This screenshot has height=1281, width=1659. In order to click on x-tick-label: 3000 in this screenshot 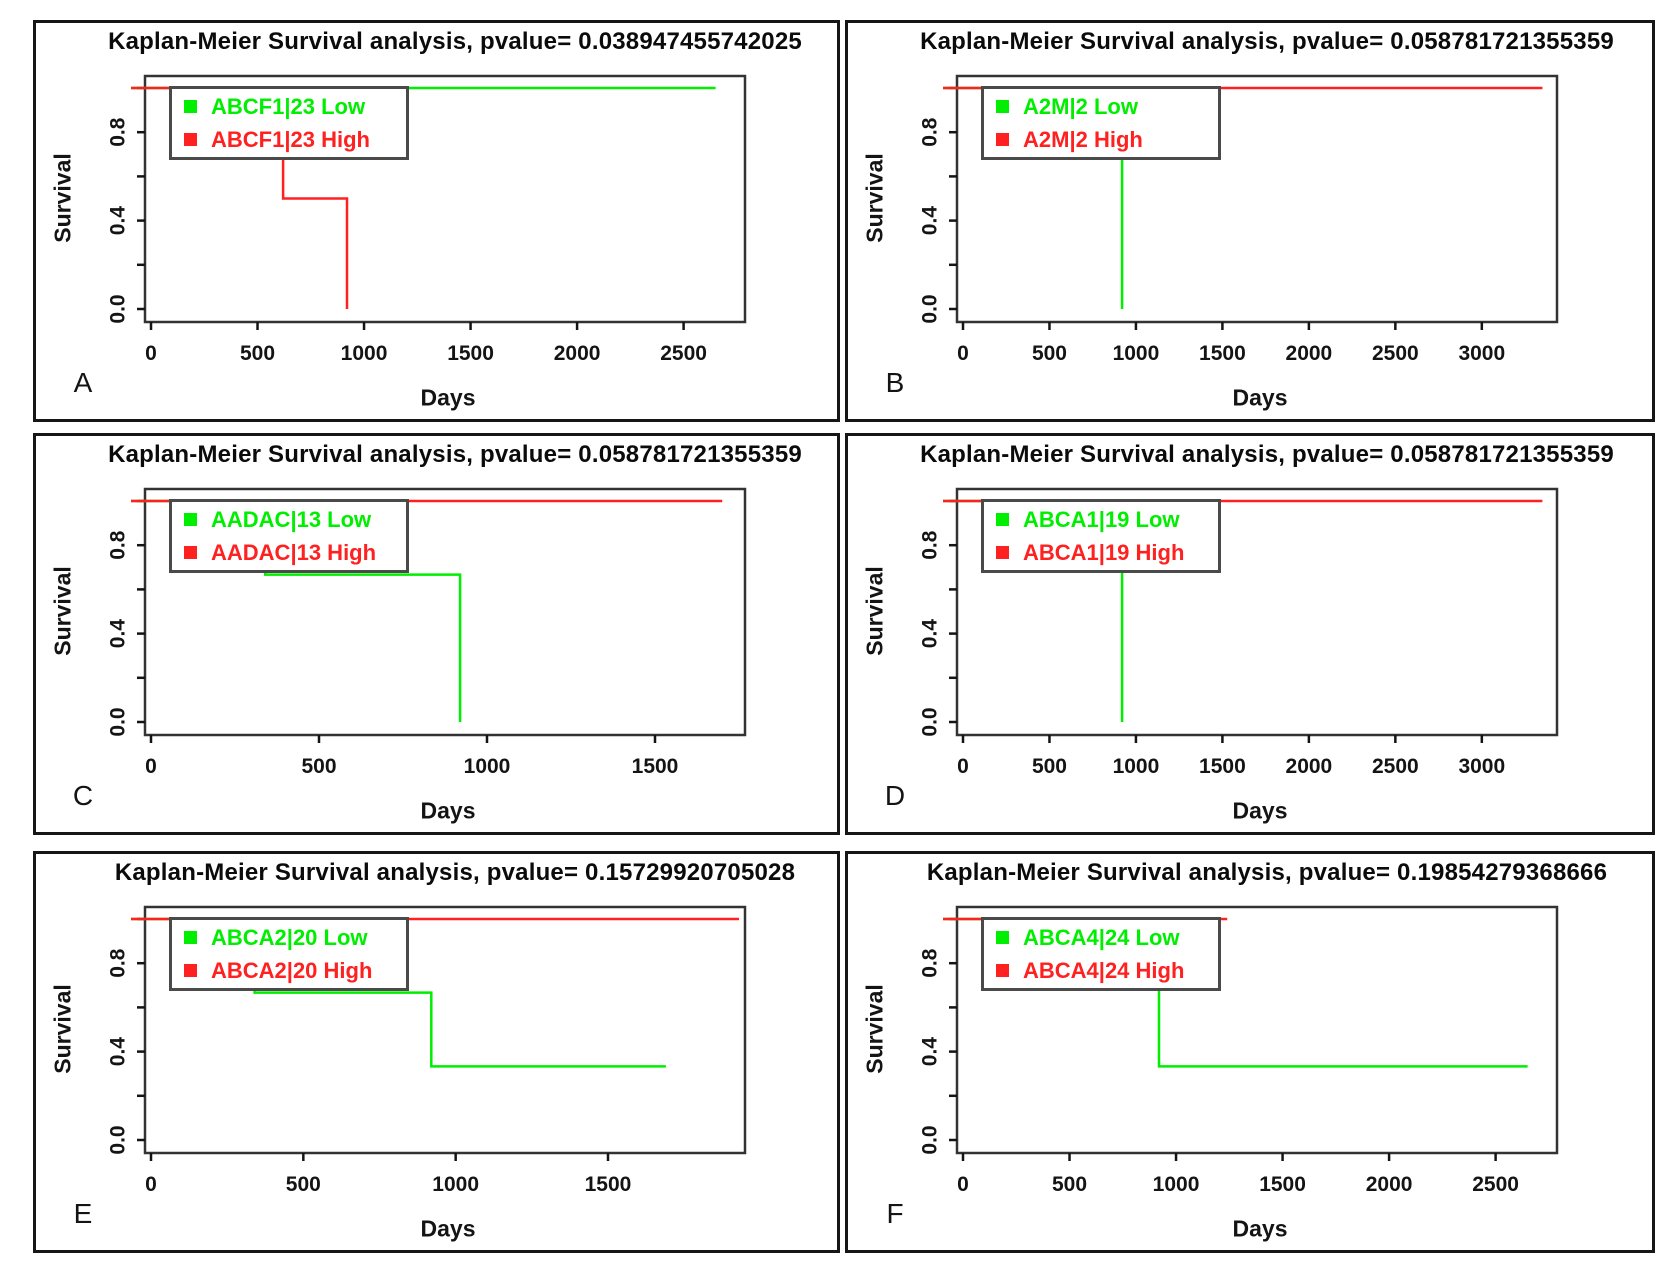, I will do `click(1481, 353)`.